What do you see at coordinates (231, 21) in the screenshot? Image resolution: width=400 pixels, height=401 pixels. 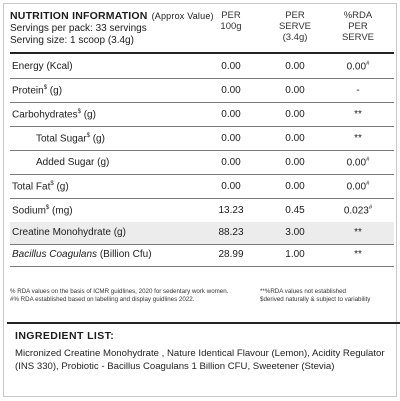 I see `col-per-100g: PER 100g` at bounding box center [231, 21].